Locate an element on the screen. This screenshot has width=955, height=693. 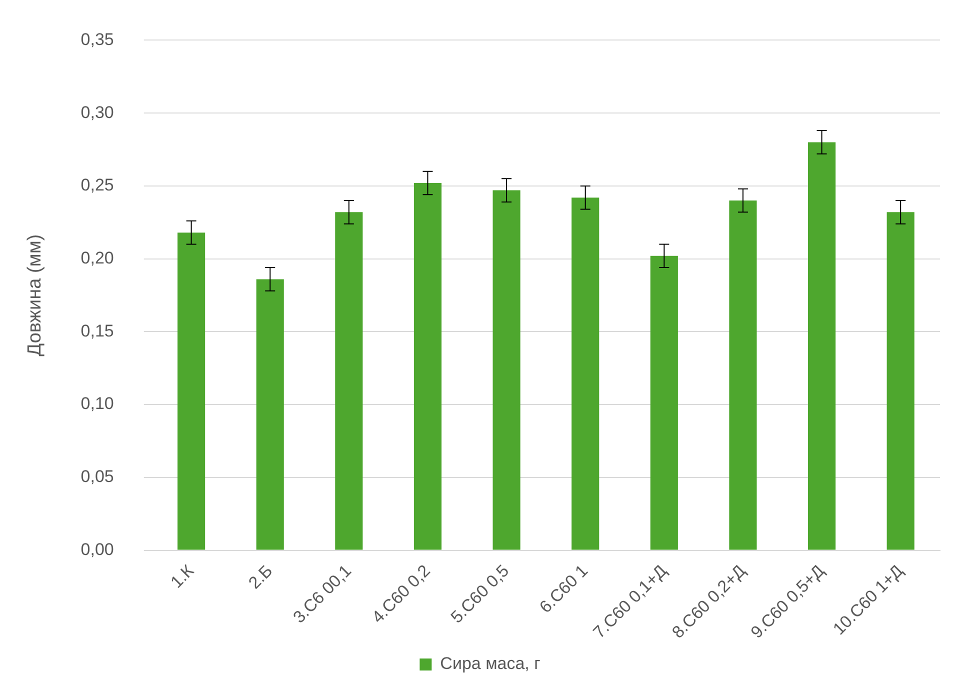
y-tick-label: 0,05 is located at coordinates (97, 476).